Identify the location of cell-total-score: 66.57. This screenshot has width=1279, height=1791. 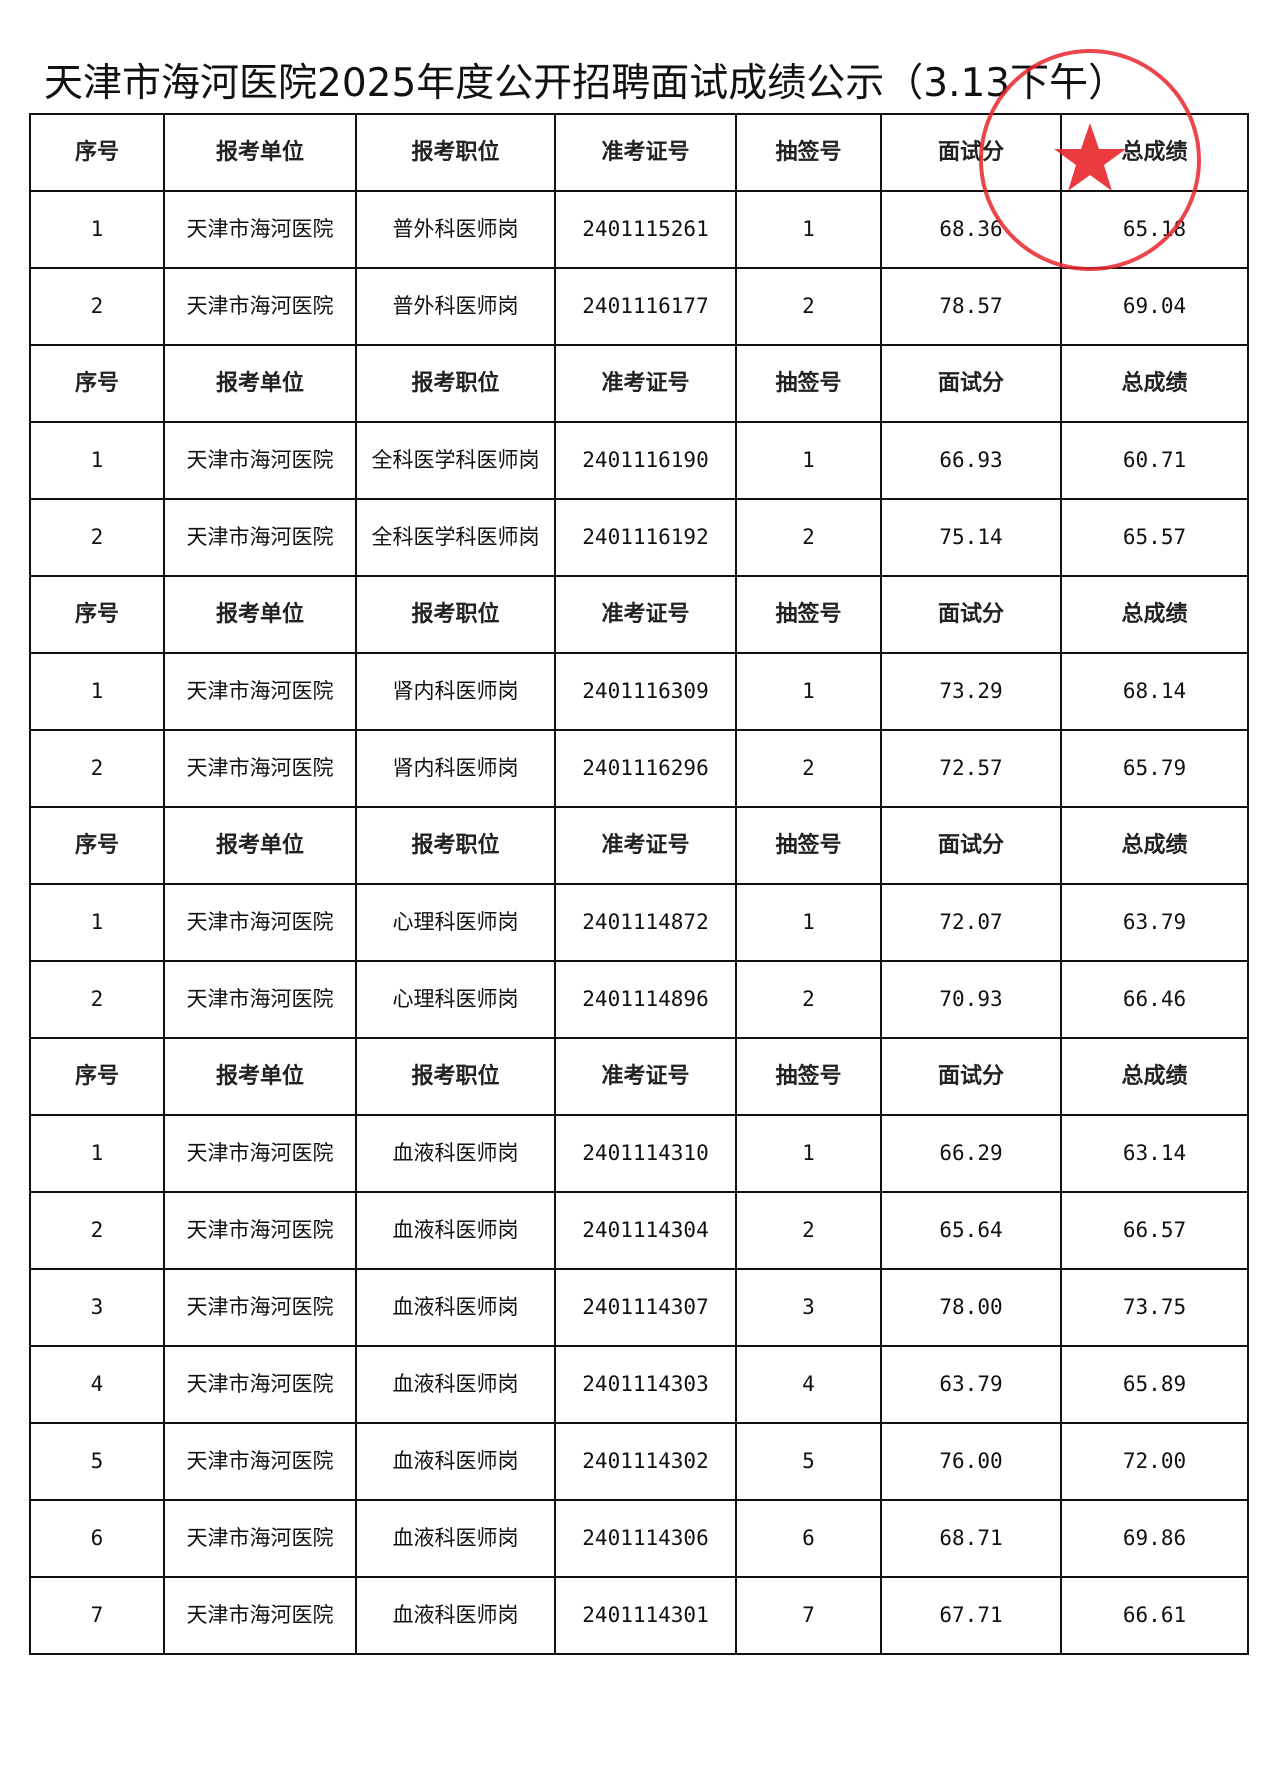
(1154, 1230).